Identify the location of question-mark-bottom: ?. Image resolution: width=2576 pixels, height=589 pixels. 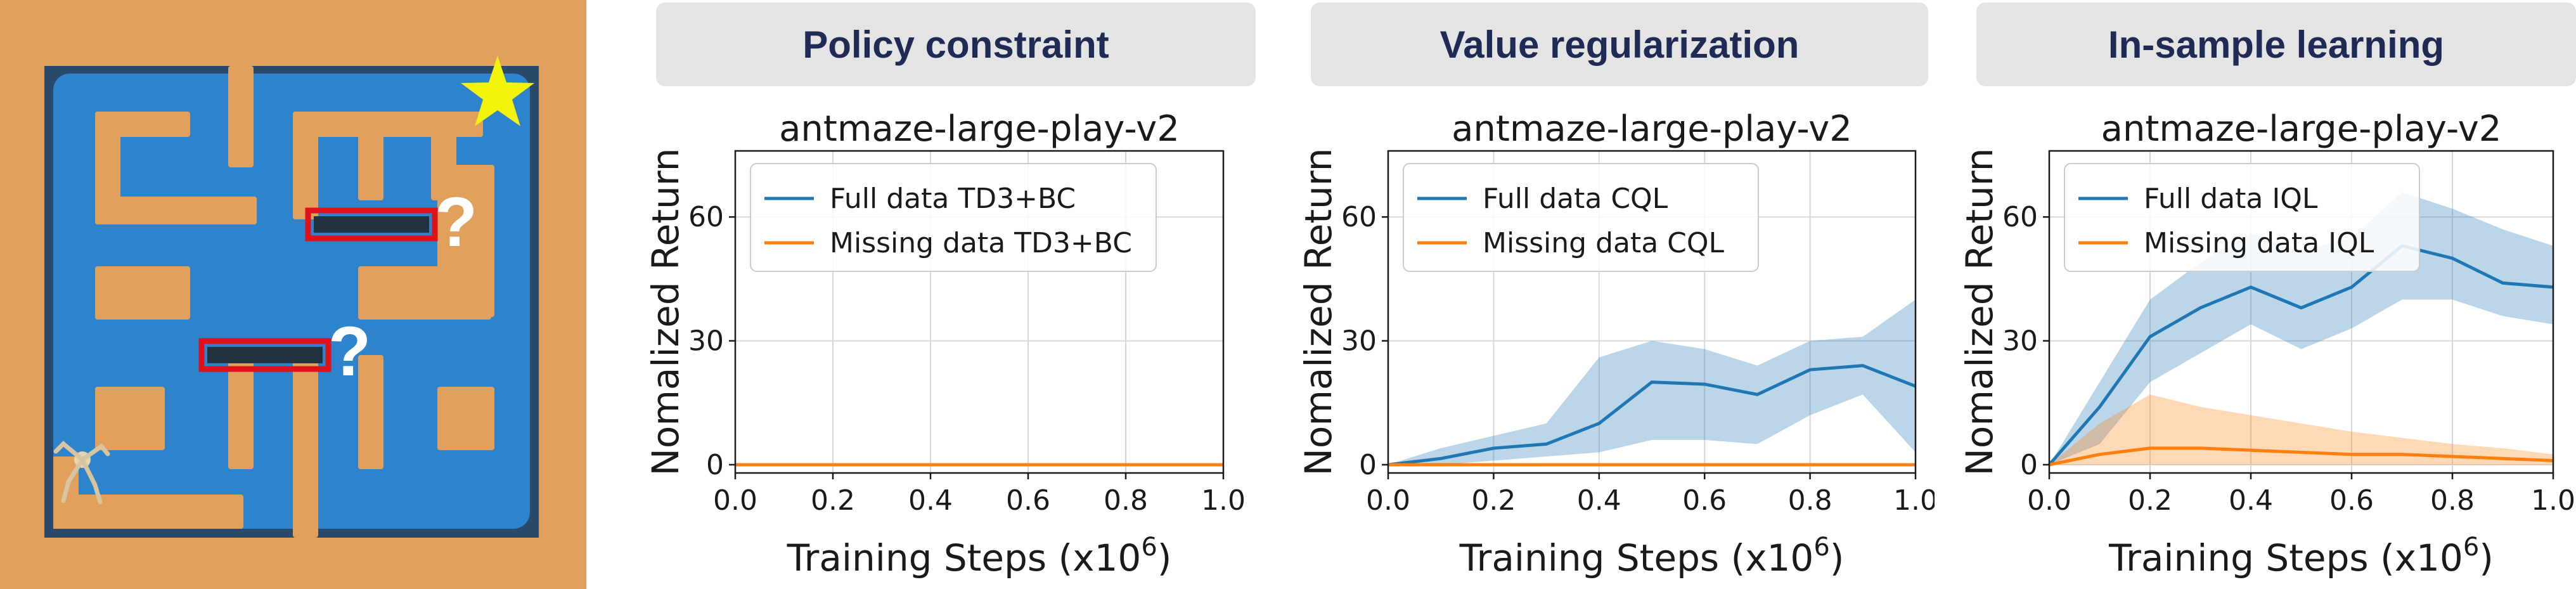
(350, 352).